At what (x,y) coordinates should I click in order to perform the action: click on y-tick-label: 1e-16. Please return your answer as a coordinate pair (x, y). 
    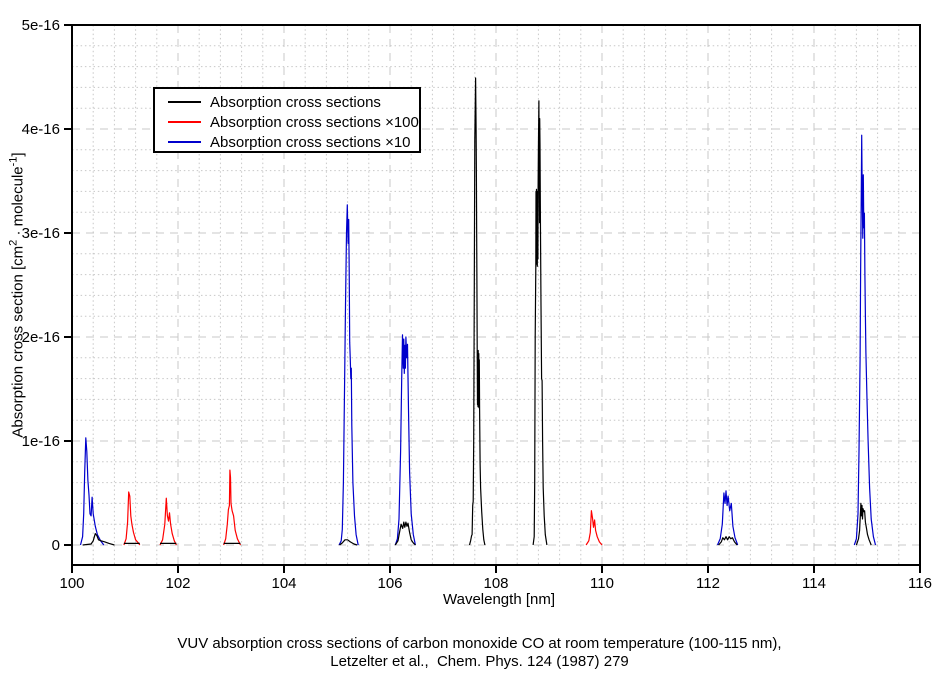
    Looking at the image, I should click on (41, 441).